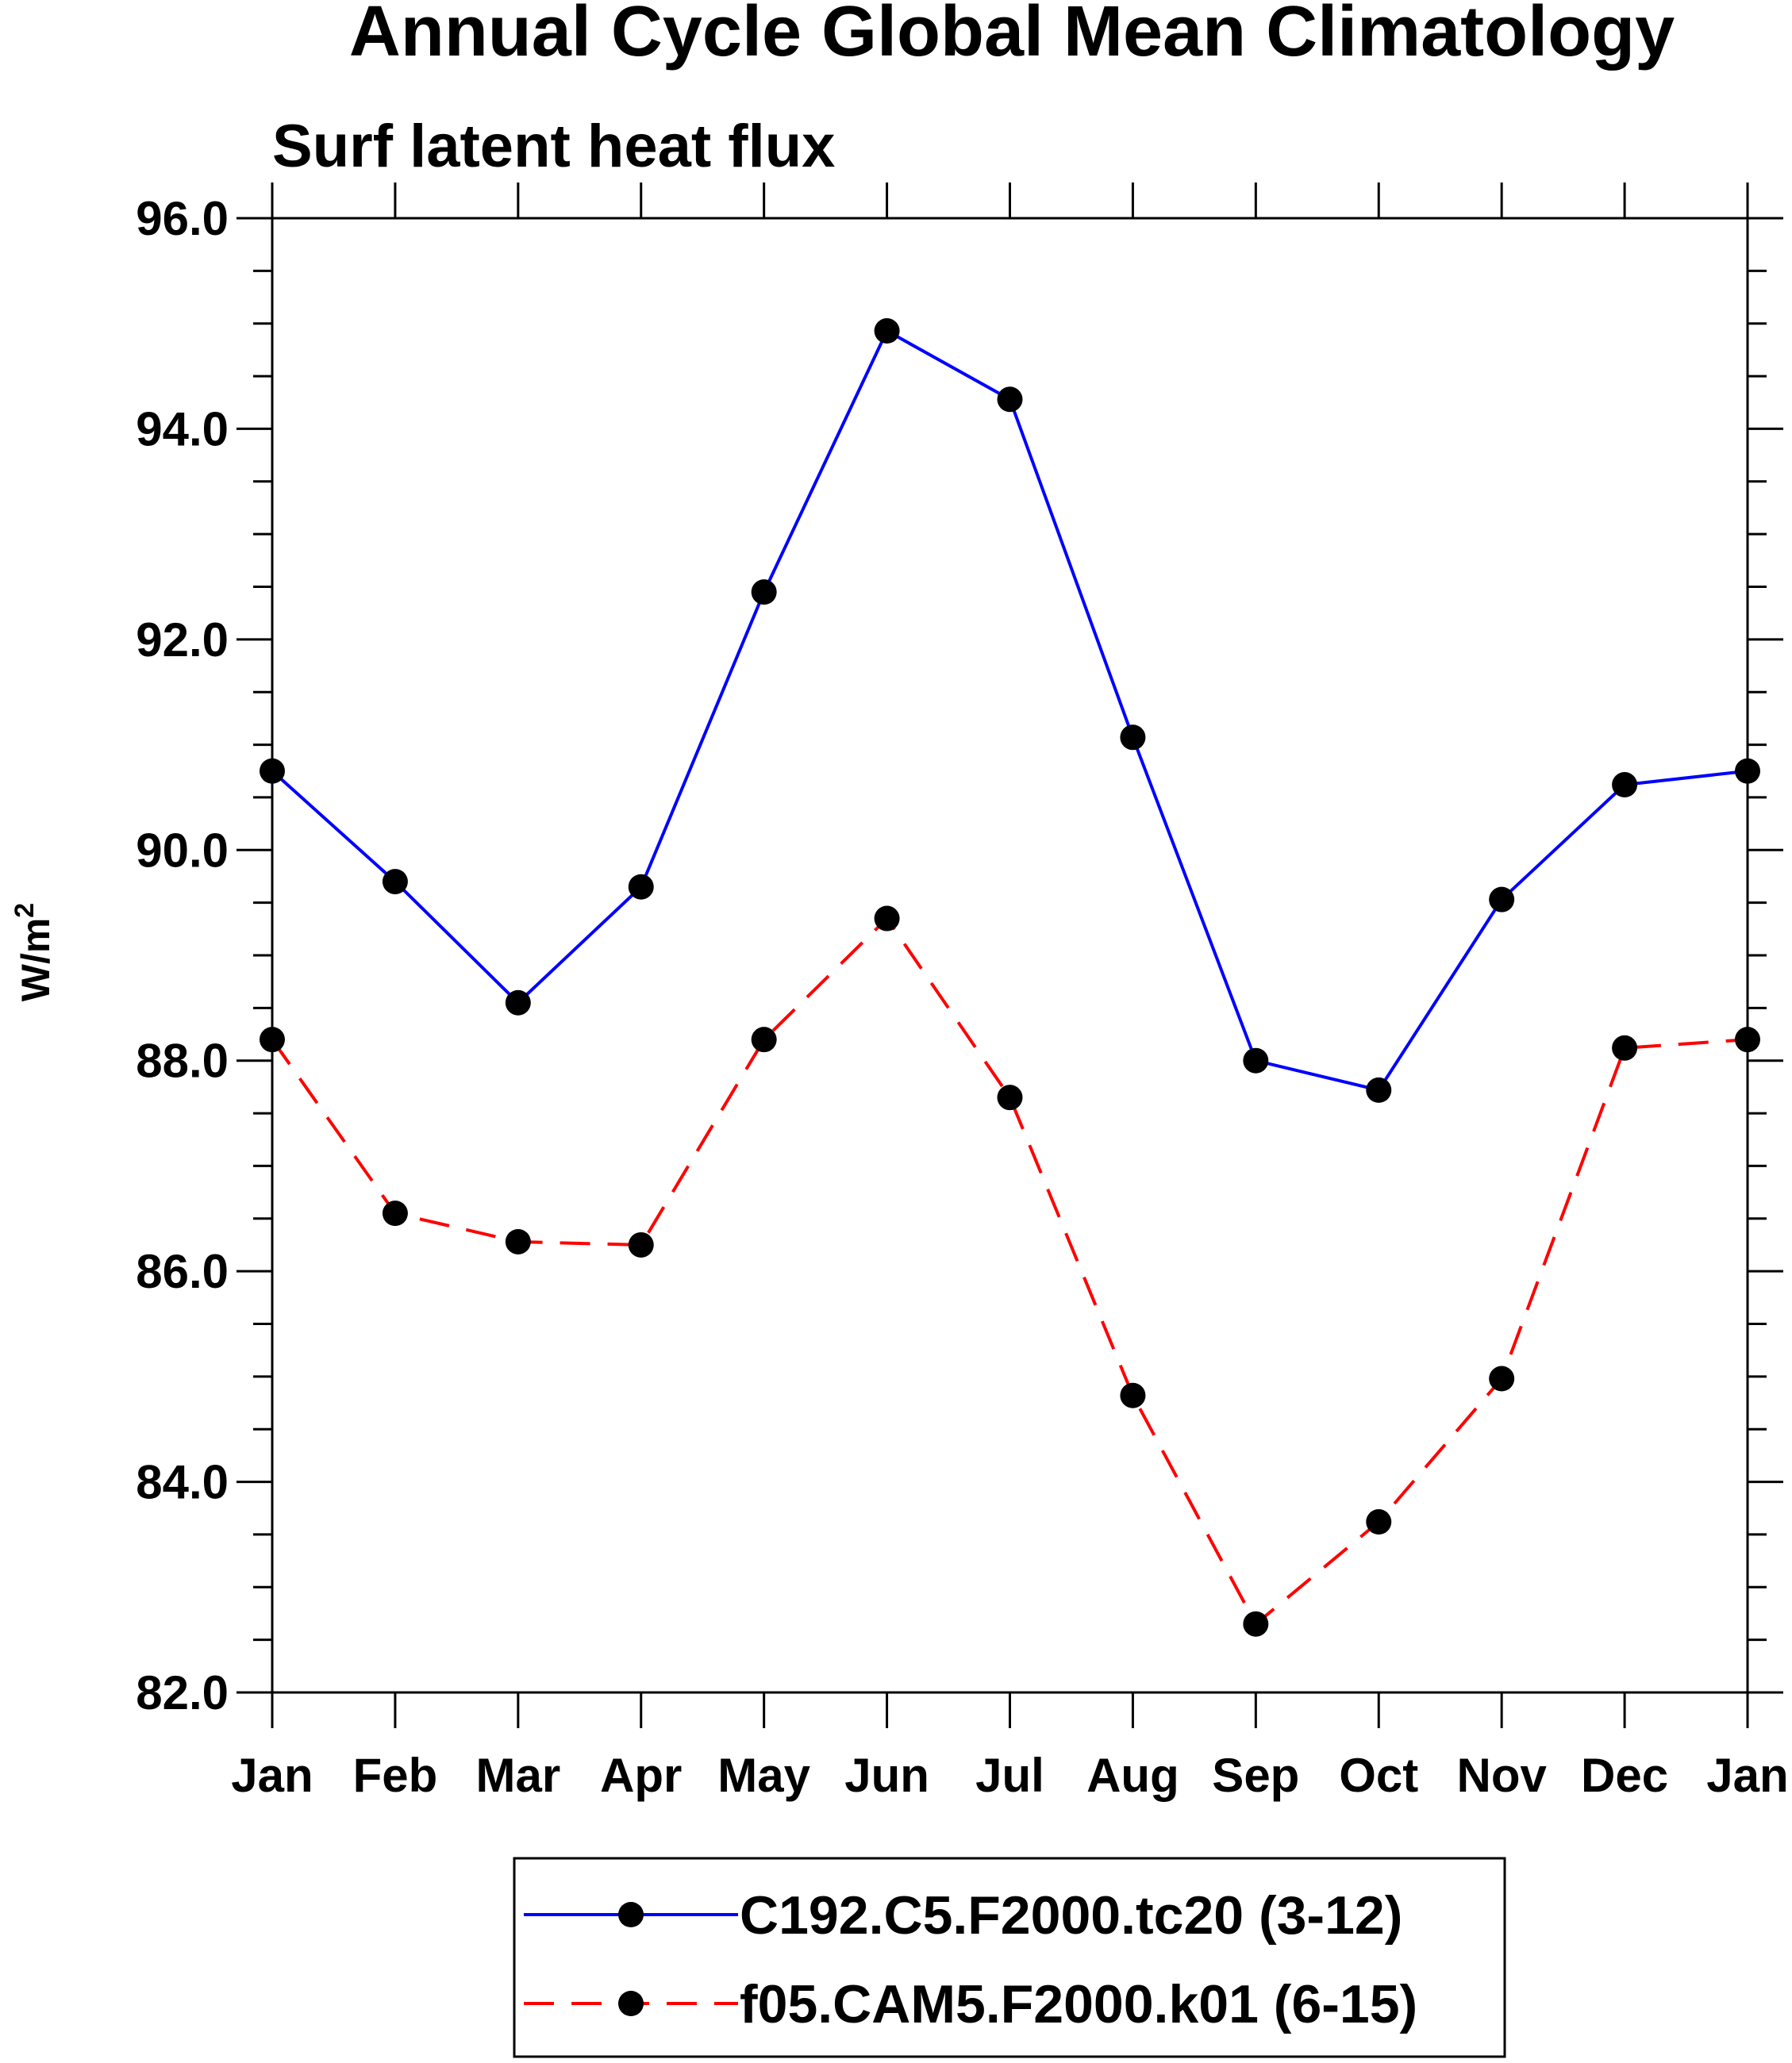 This screenshot has height=2063, width=1792. I want to click on x-tick-label: May, so click(763, 1776).